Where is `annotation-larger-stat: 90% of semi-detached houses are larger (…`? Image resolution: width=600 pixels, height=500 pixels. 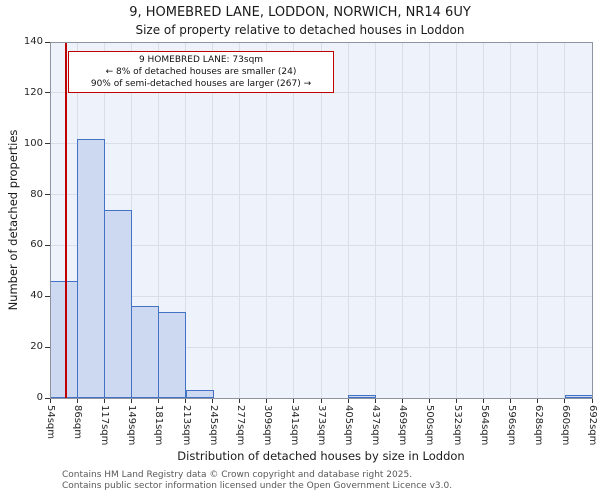 annotation-larger-stat: 90% of semi-detached houses are larger (… is located at coordinates (201, 84).